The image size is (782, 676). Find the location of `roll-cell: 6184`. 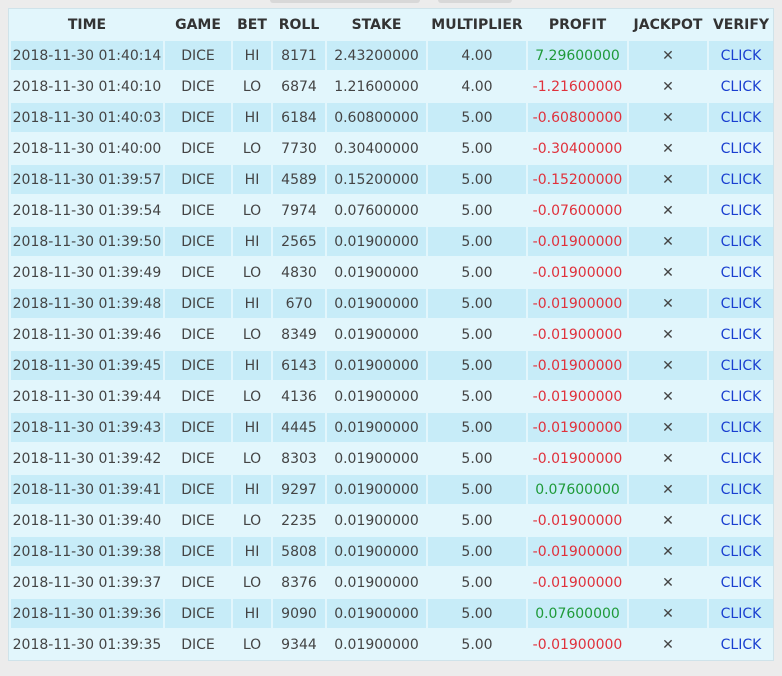

roll-cell: 6184 is located at coordinates (299, 117).